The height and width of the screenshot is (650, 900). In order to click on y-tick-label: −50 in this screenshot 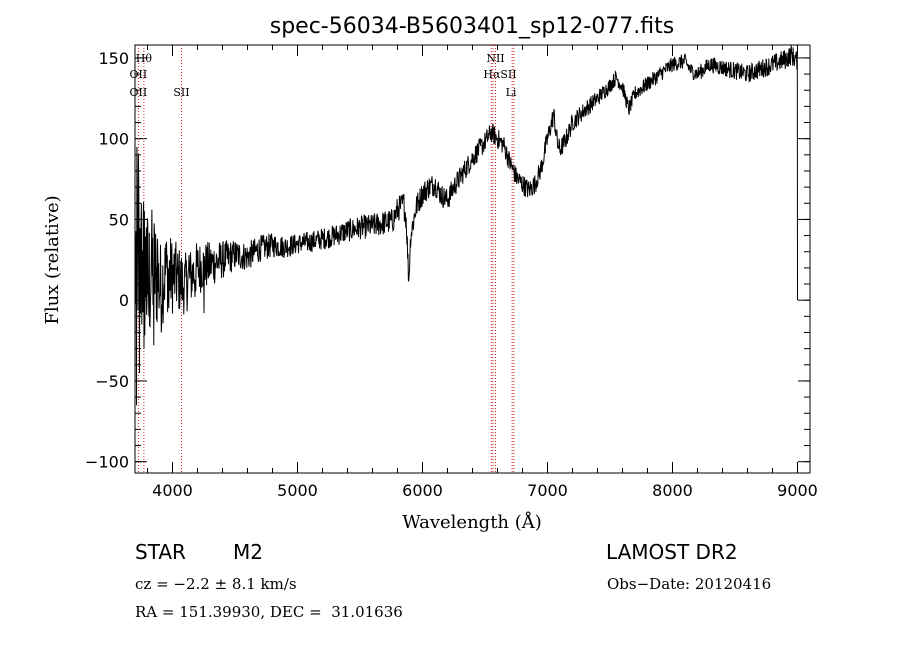, I will do `click(112, 381)`.